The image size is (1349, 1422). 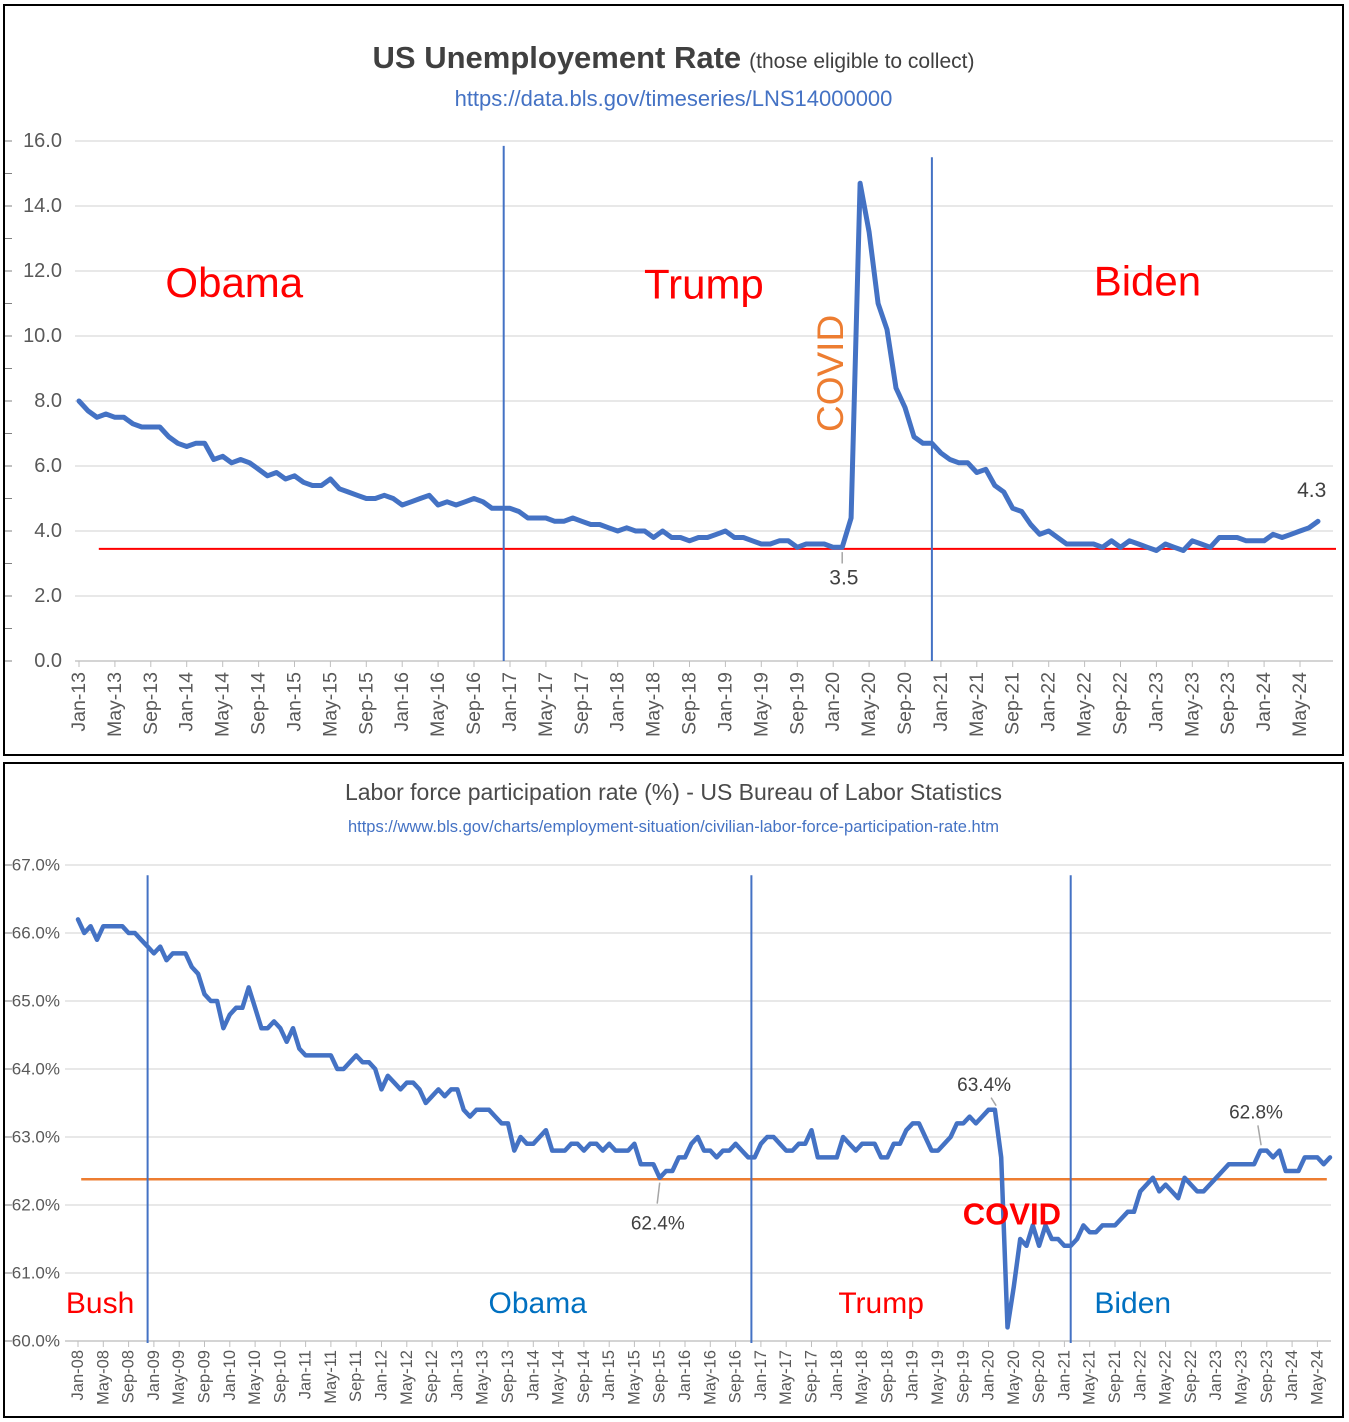 What do you see at coordinates (36, 1001) in the screenshot?
I see `y-tick-label: 65.0%` at bounding box center [36, 1001].